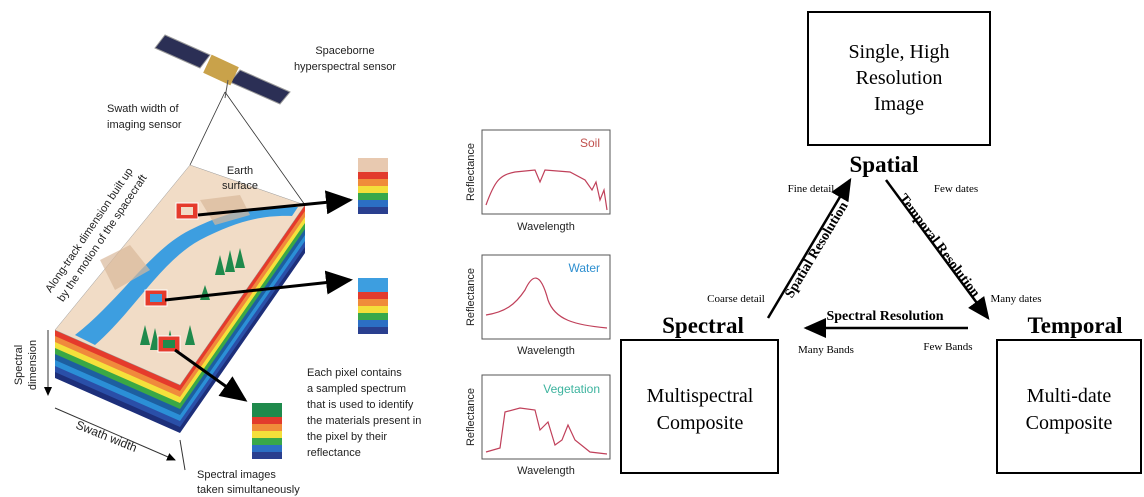  I want to click on label: the materials present in, so click(364, 421).